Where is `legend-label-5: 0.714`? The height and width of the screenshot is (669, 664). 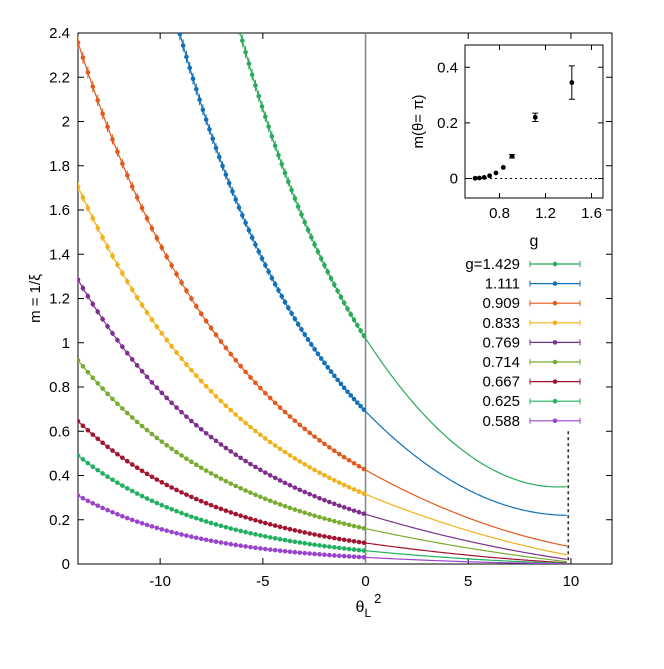
legend-label-5: 0.714 is located at coordinates (501, 362).